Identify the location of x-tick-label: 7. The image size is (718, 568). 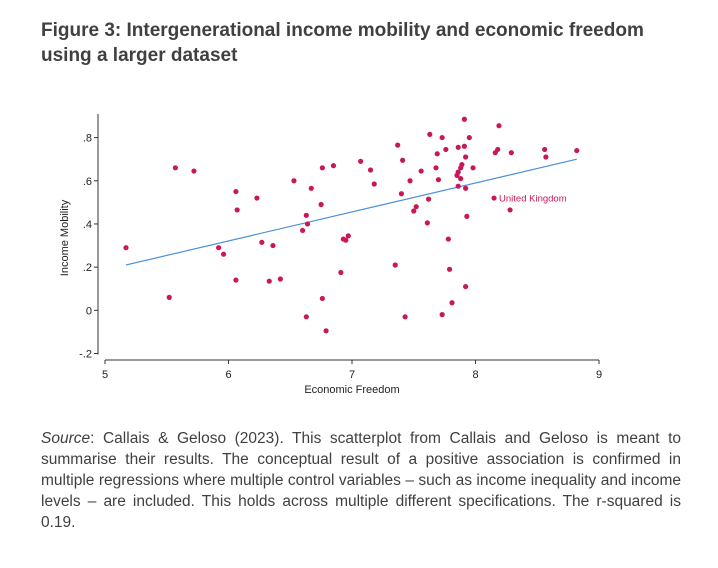
(352, 375).